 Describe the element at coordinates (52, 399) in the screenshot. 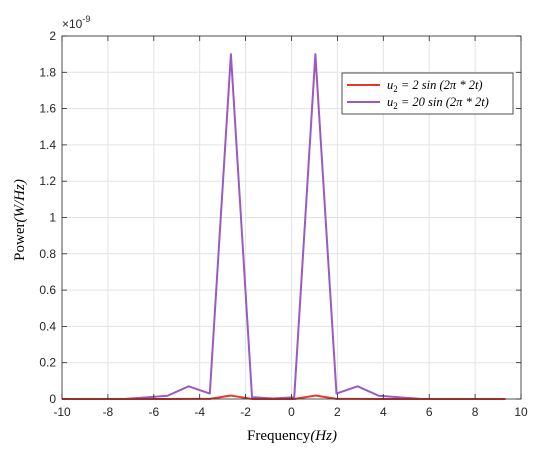

I see `y-tick-label: 0` at that location.